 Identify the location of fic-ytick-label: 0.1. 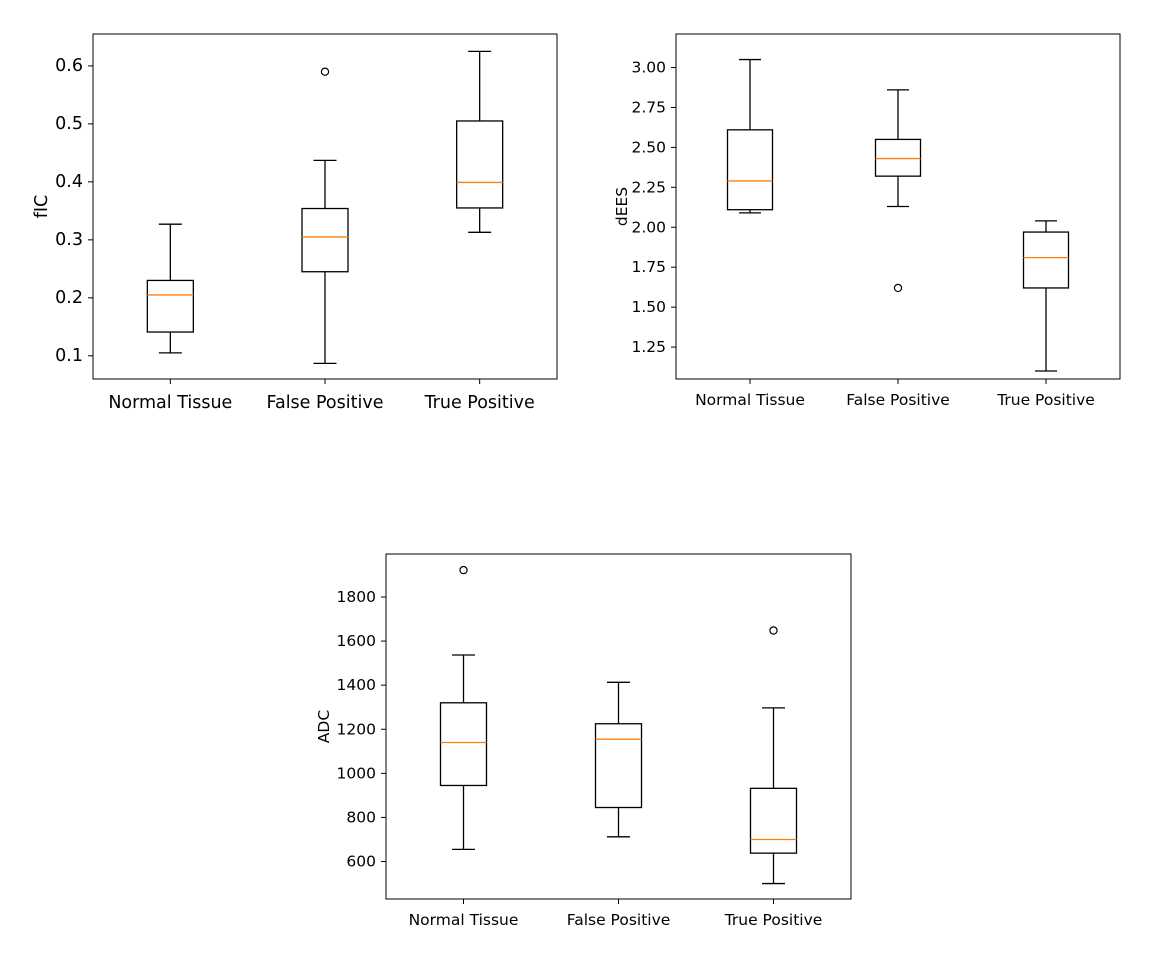
(69, 356).